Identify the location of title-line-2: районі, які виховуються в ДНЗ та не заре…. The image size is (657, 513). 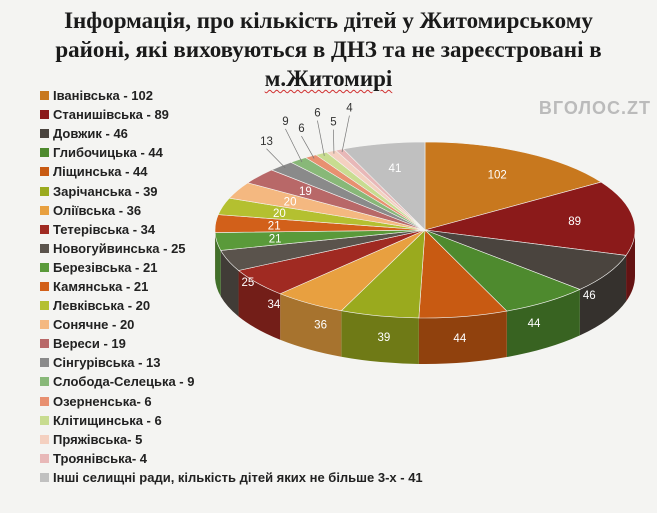
(328, 49).